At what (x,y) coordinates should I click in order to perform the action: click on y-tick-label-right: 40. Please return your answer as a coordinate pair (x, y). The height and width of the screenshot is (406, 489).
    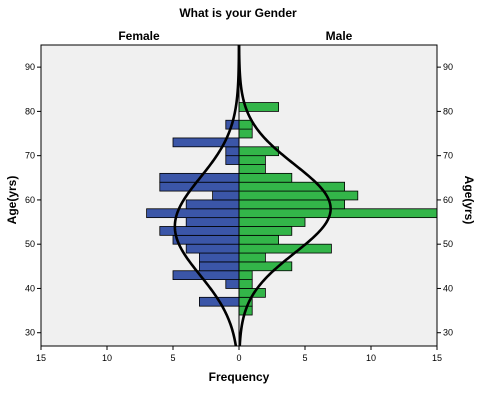
    Looking at the image, I should click on (448, 288).